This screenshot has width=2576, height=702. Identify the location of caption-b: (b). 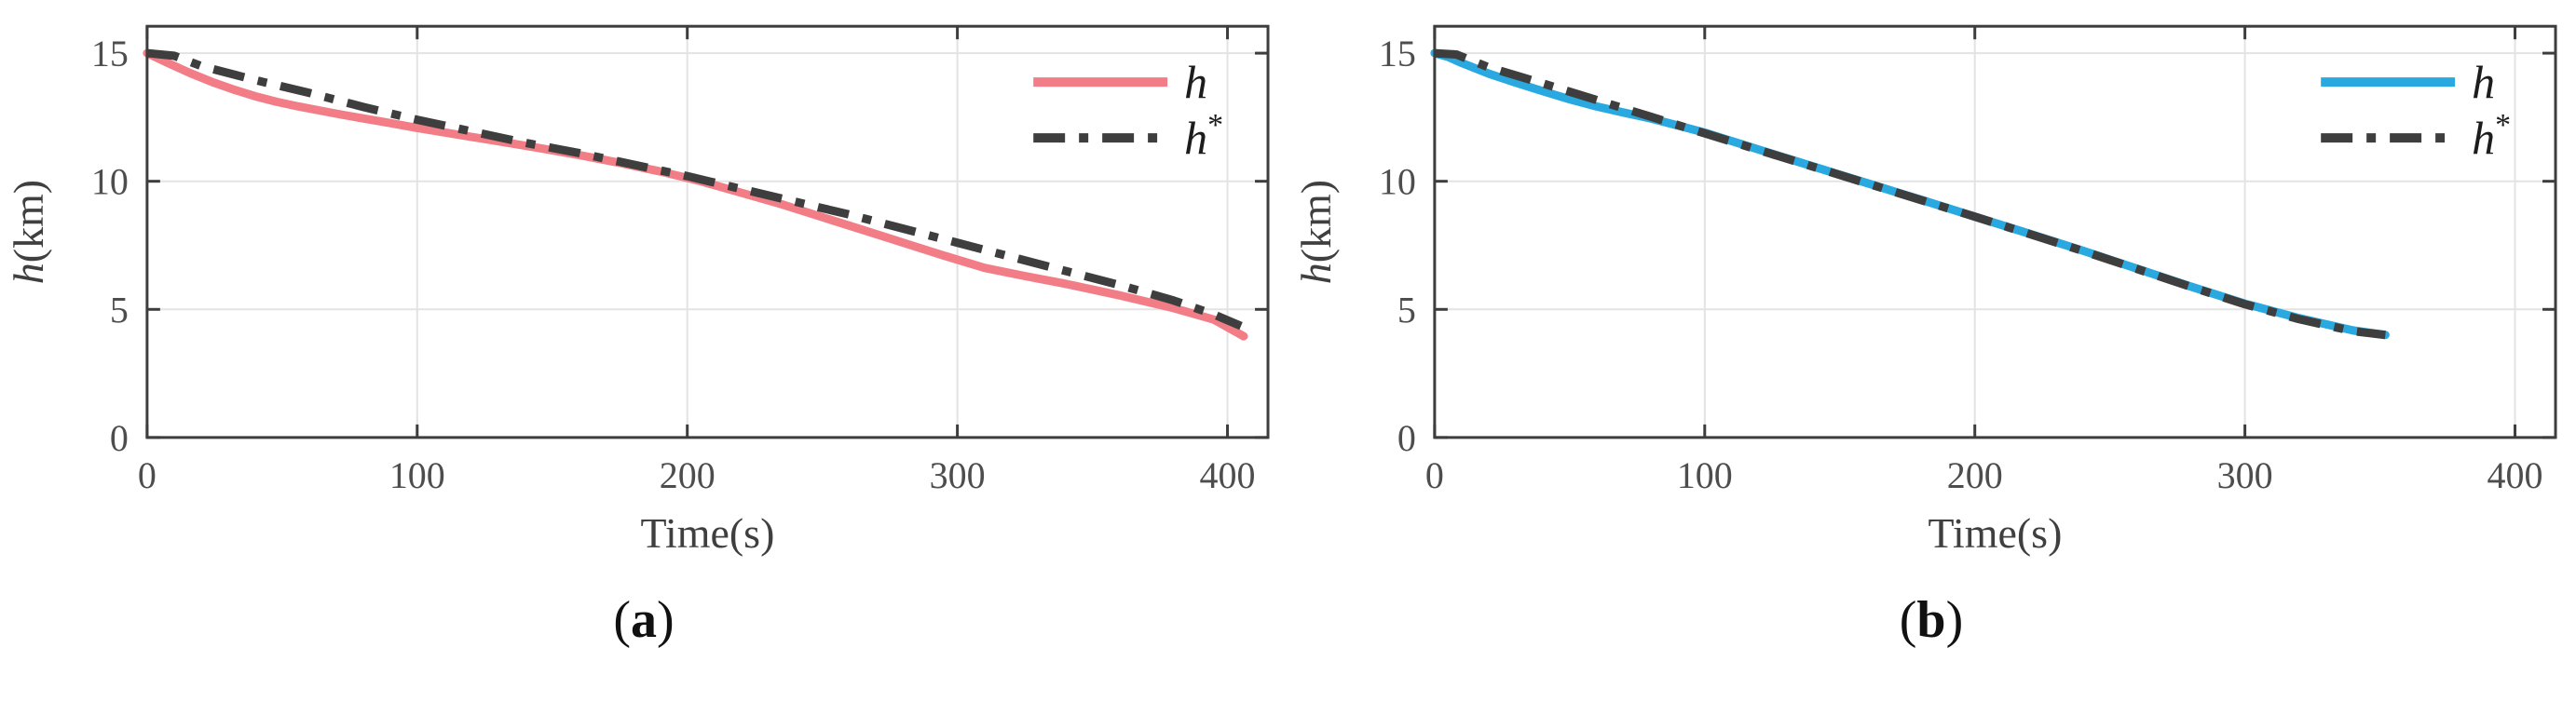
(1931, 620).